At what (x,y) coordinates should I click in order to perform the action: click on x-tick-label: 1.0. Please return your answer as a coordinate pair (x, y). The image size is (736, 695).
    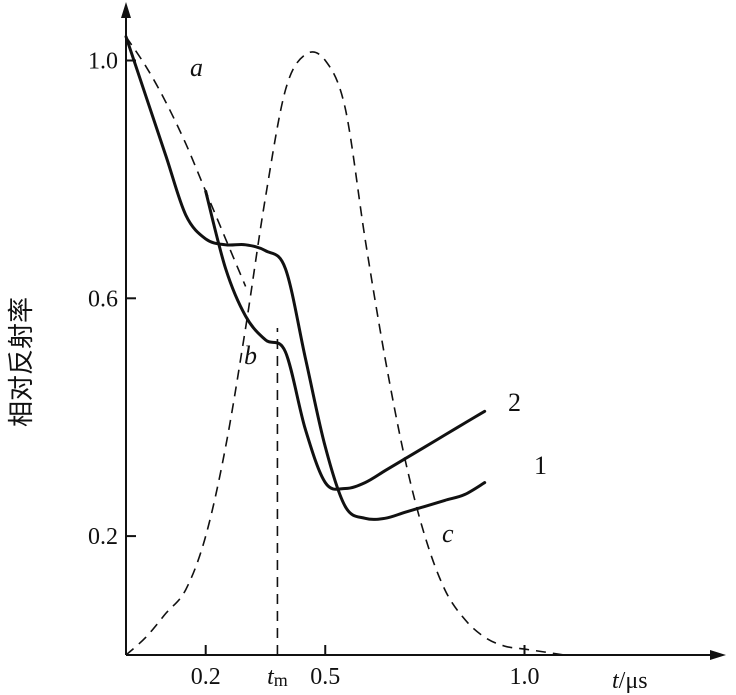
    Looking at the image, I should click on (525, 677).